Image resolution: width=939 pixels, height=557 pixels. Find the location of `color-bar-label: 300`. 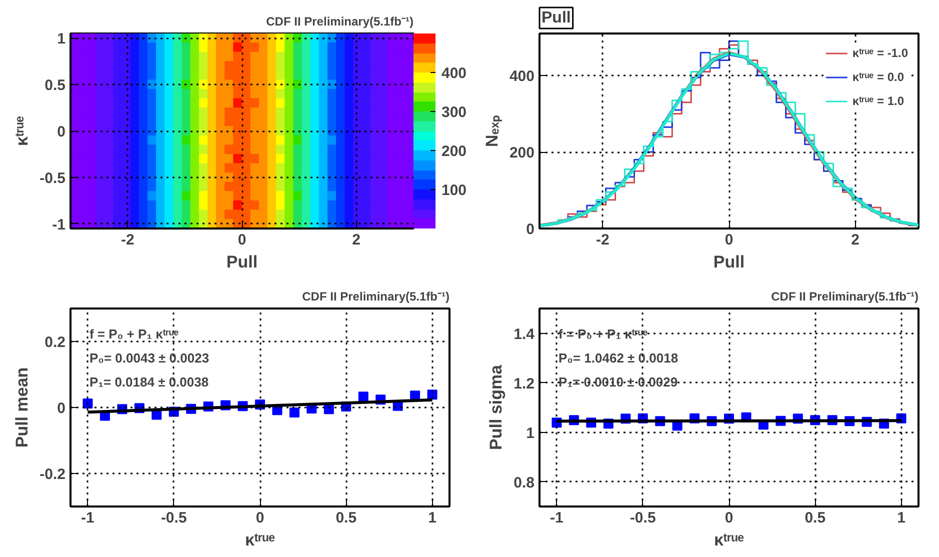

color-bar-label: 300 is located at coordinates (454, 112).